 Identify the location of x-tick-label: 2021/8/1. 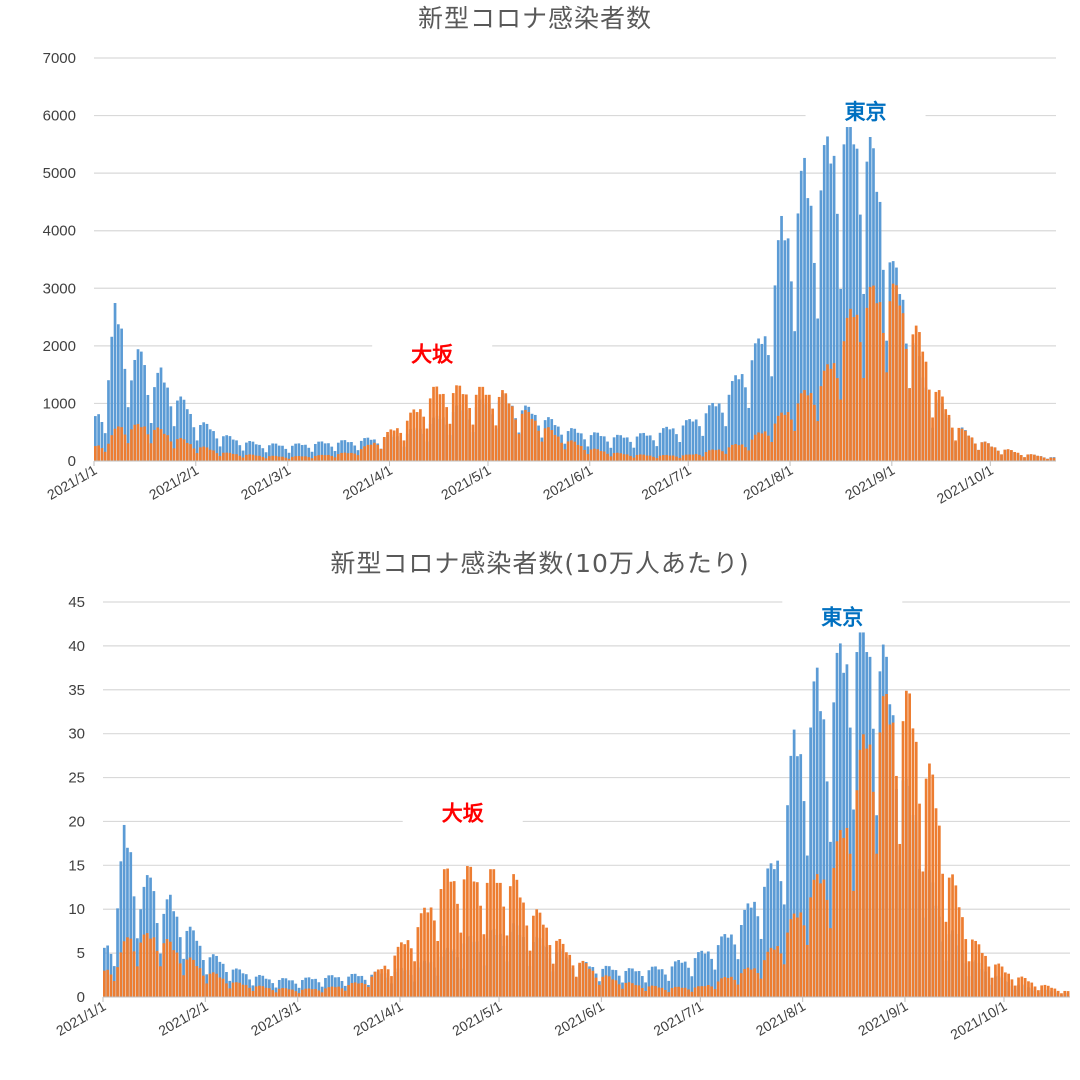
(767, 482).